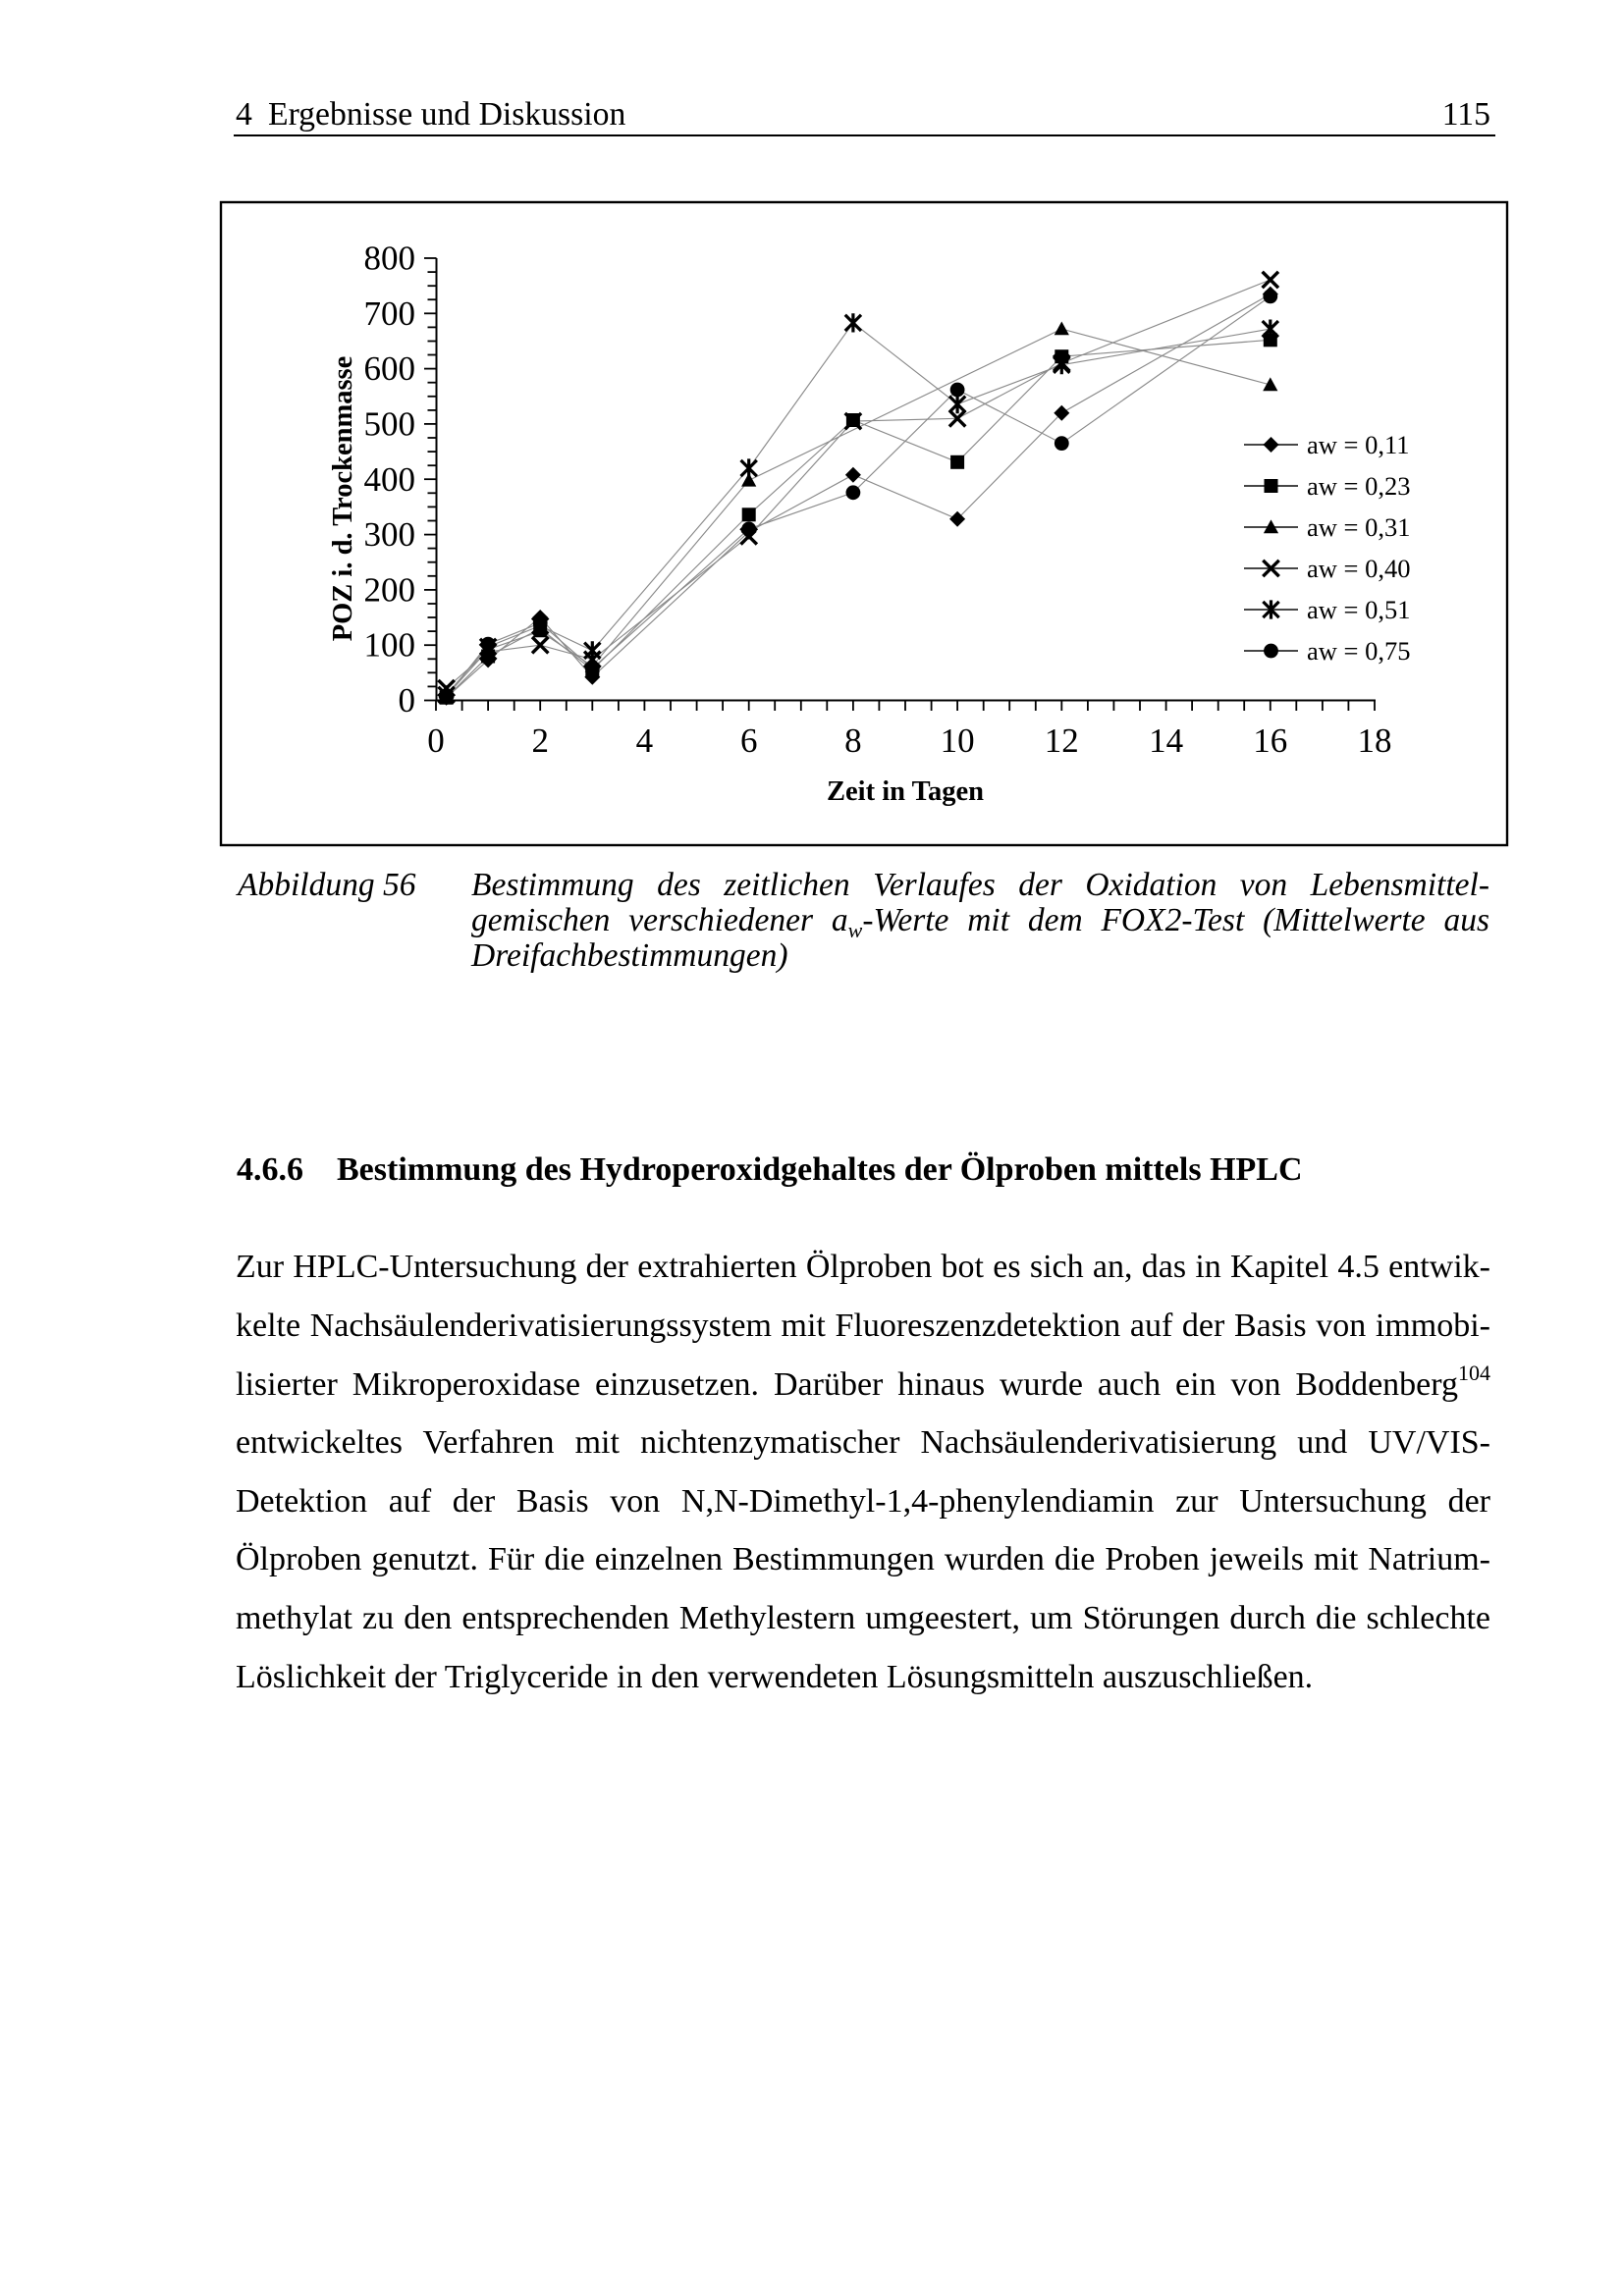 The image size is (1623, 2296). Describe the element at coordinates (1358, 609) in the screenshot. I see `svg-text: aw = 0,51` at that location.